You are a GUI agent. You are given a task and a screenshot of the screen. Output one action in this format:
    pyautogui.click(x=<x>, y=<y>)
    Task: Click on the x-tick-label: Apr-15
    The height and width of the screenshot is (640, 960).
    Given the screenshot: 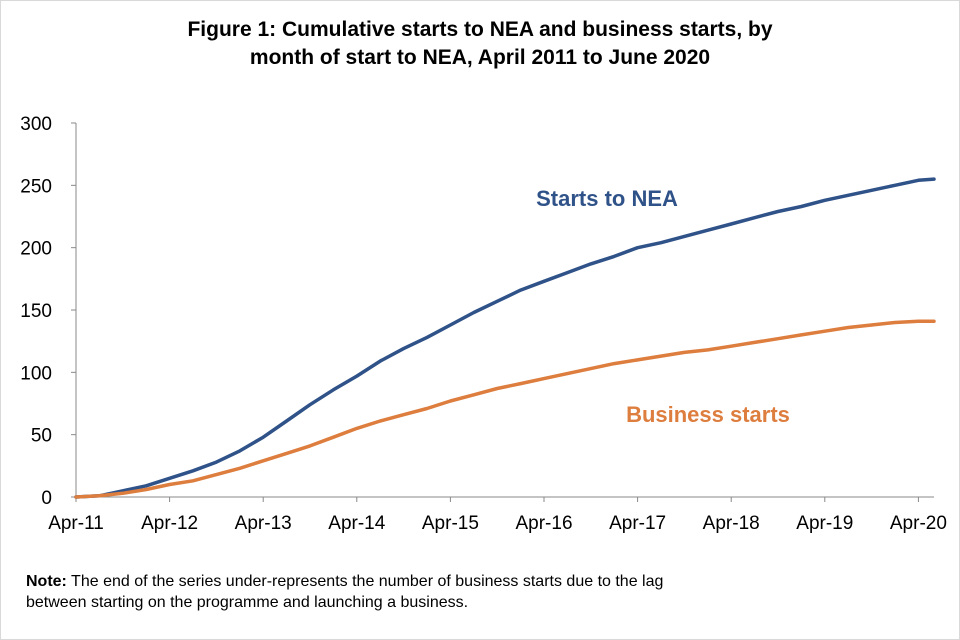 What is the action you would take?
    pyautogui.click(x=450, y=523)
    